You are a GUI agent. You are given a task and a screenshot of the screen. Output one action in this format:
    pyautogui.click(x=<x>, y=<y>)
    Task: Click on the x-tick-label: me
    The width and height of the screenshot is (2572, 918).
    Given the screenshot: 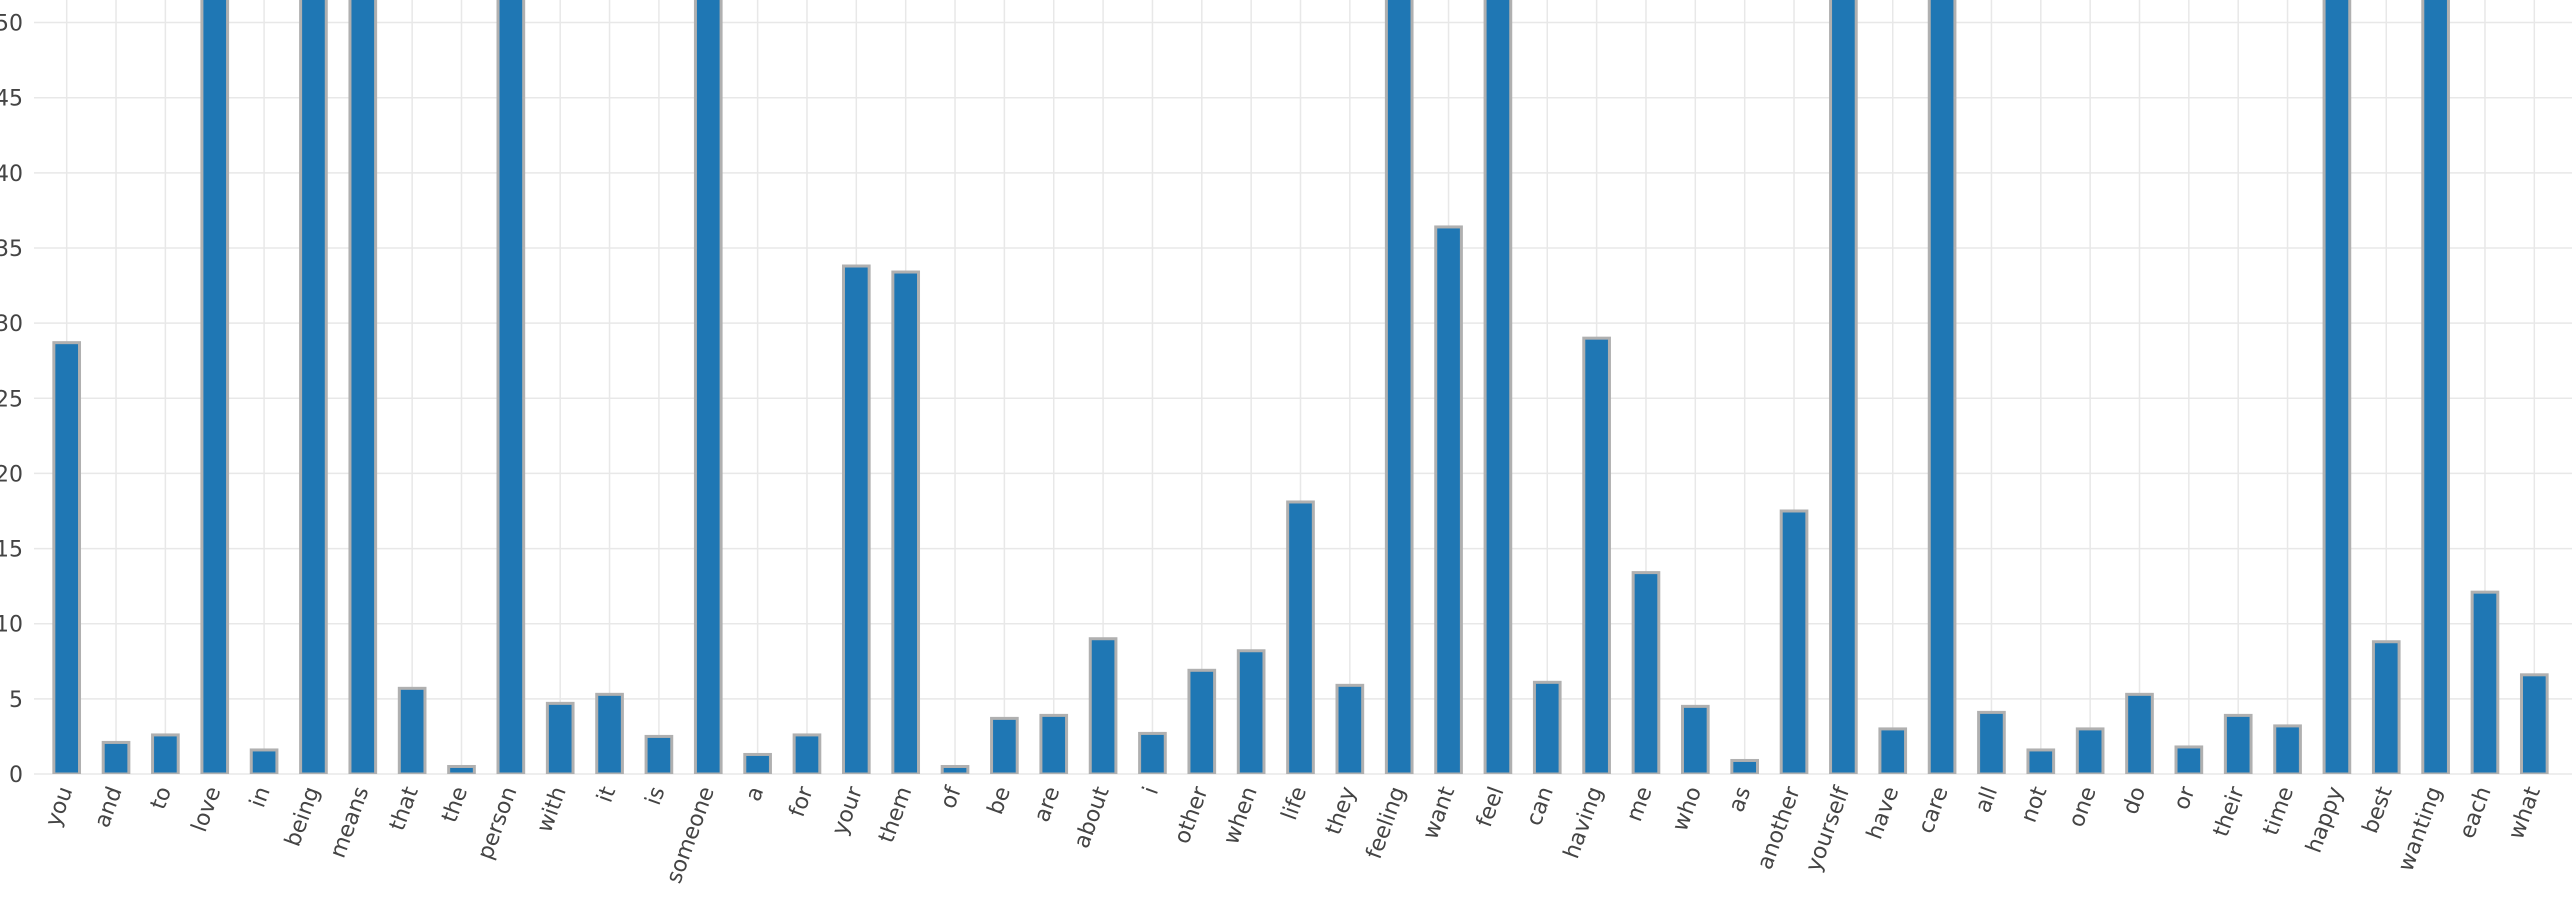 What is the action you would take?
    pyautogui.click(x=1639, y=804)
    